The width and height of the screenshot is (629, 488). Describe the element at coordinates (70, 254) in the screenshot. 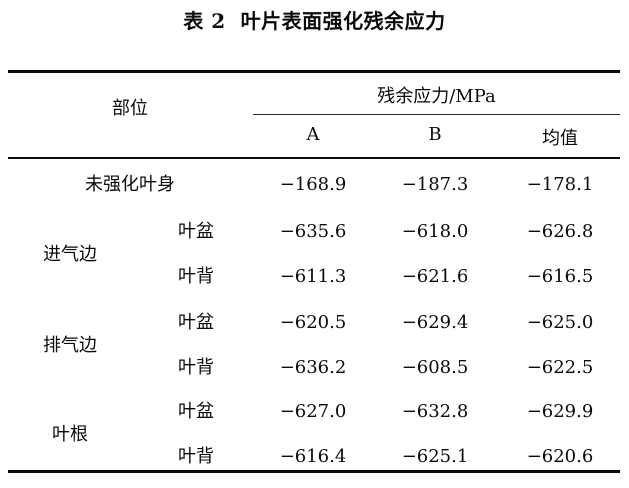

I see `row-group-label-inlet-edge: 进气边` at that location.